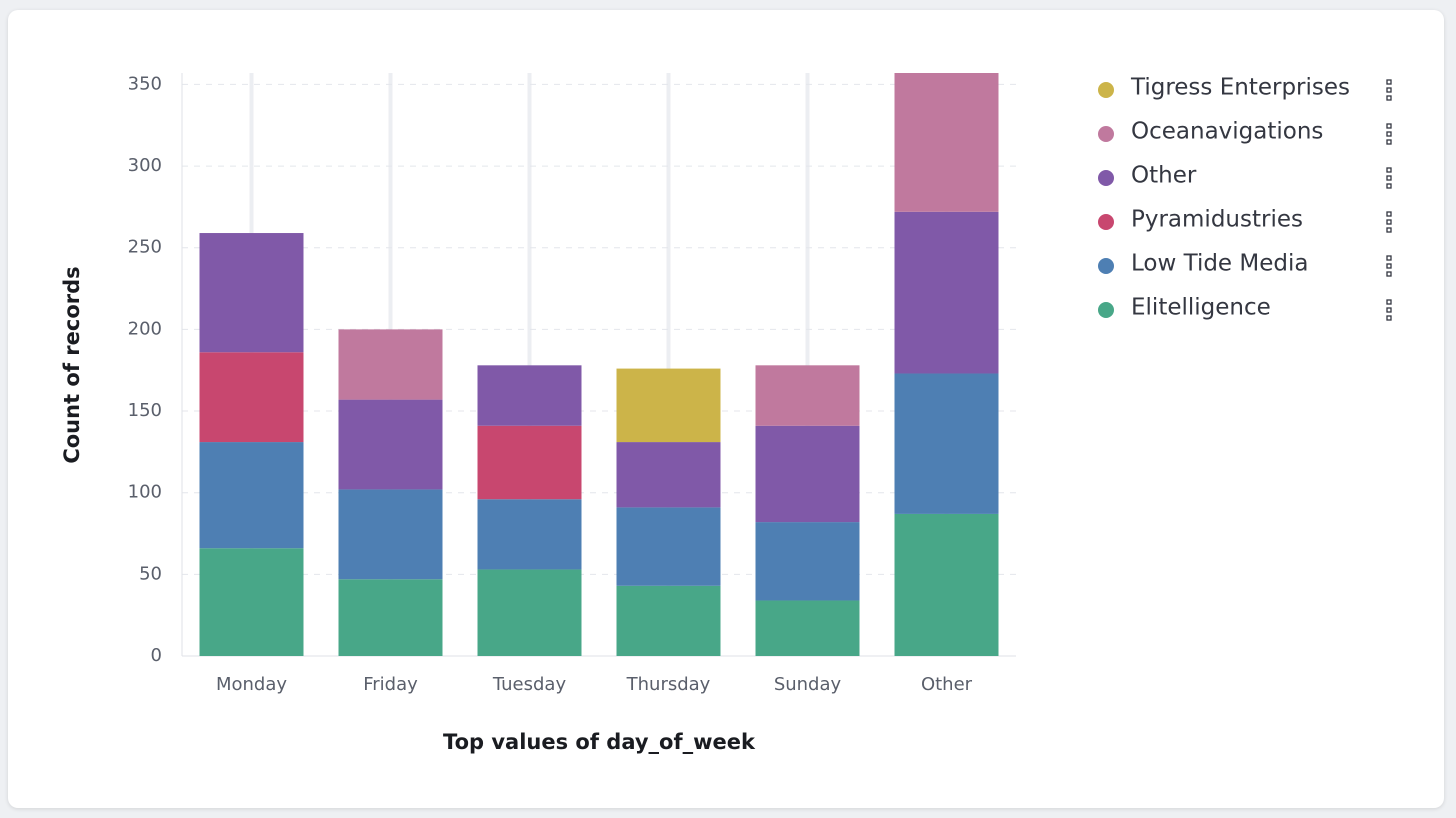 The width and height of the screenshot is (1456, 818). Describe the element at coordinates (145, 83) in the screenshot. I see `y-tick-label: 350` at that location.